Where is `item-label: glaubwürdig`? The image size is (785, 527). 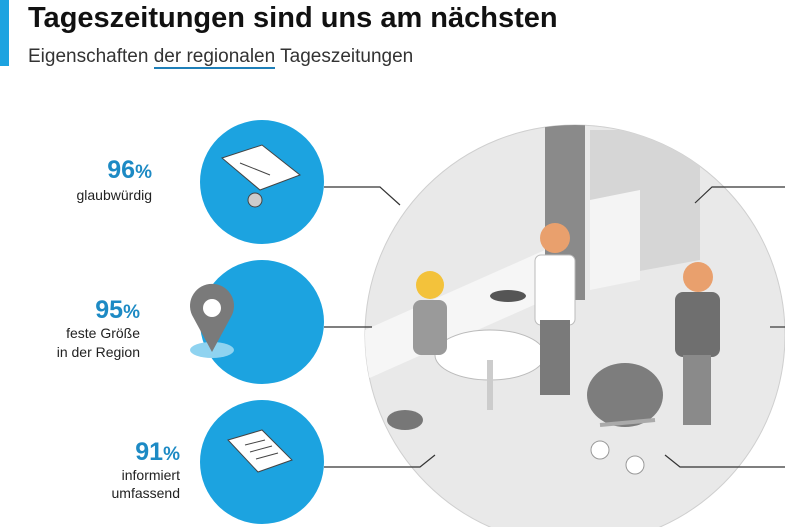
item-label: glaubwürdig is located at coordinates (115, 195).